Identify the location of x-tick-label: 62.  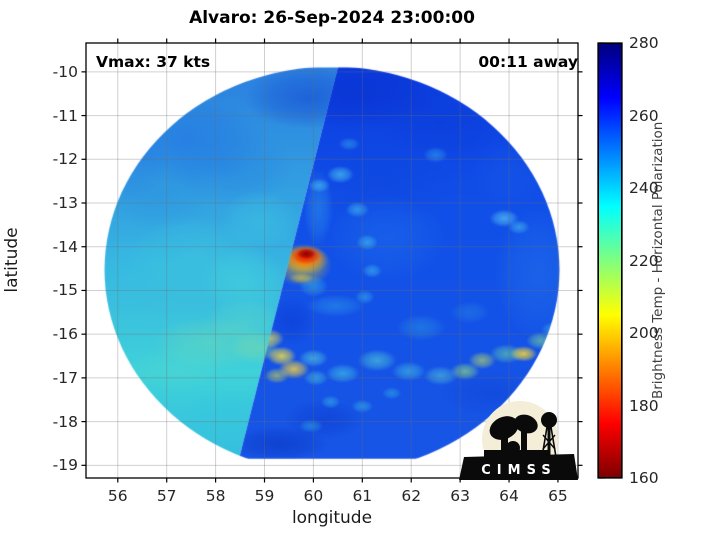
(411, 496).